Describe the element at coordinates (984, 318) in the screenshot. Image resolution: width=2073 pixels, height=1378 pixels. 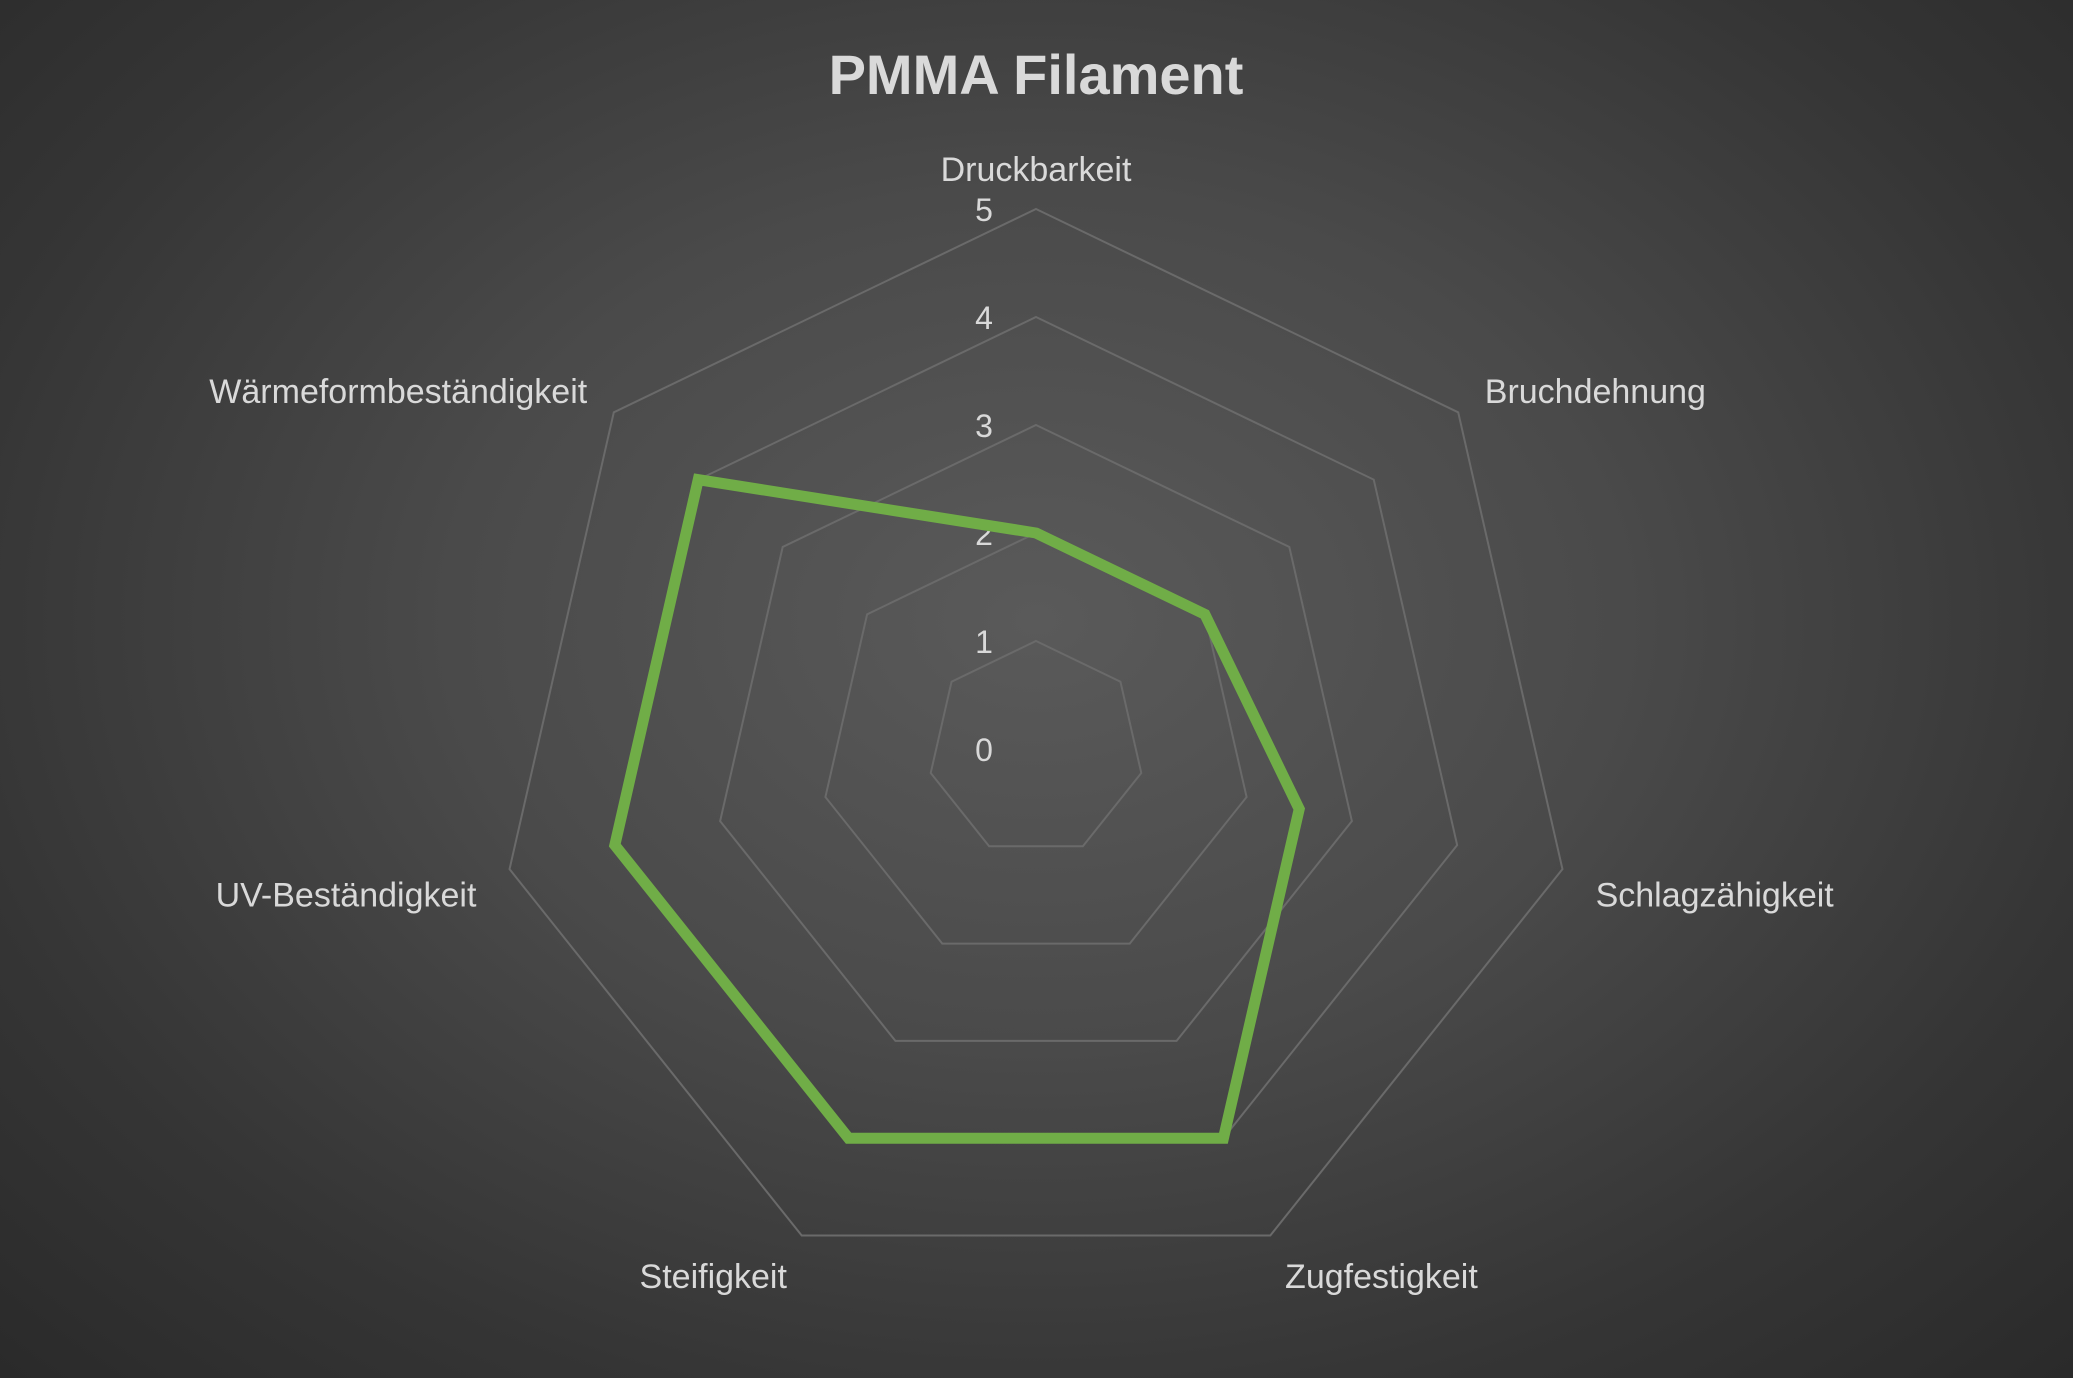
I see `tick-label-4: 4` at that location.